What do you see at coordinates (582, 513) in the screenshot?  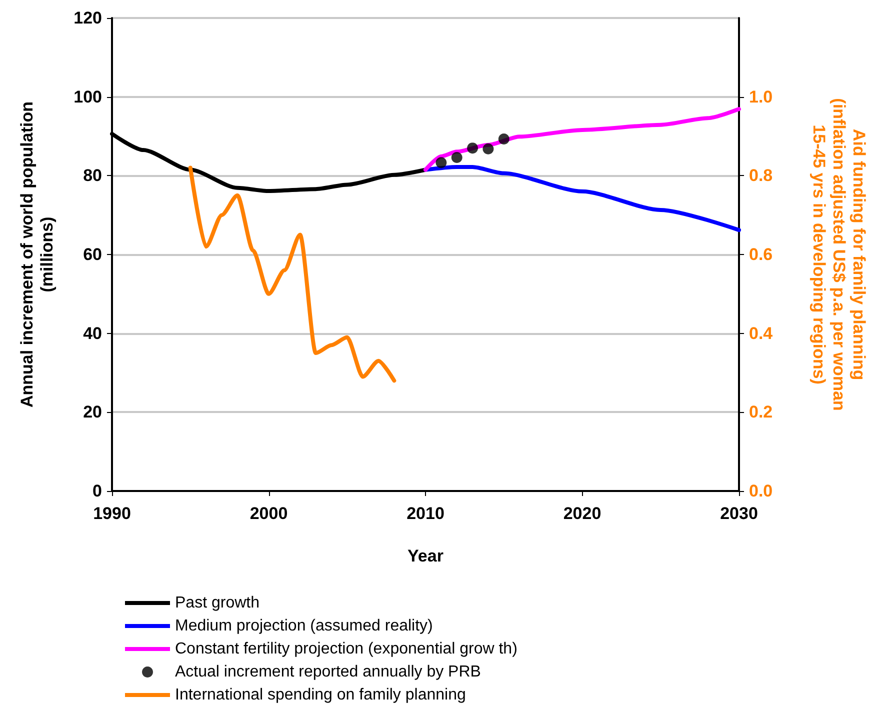 I see `x-tick-label: 2020` at bounding box center [582, 513].